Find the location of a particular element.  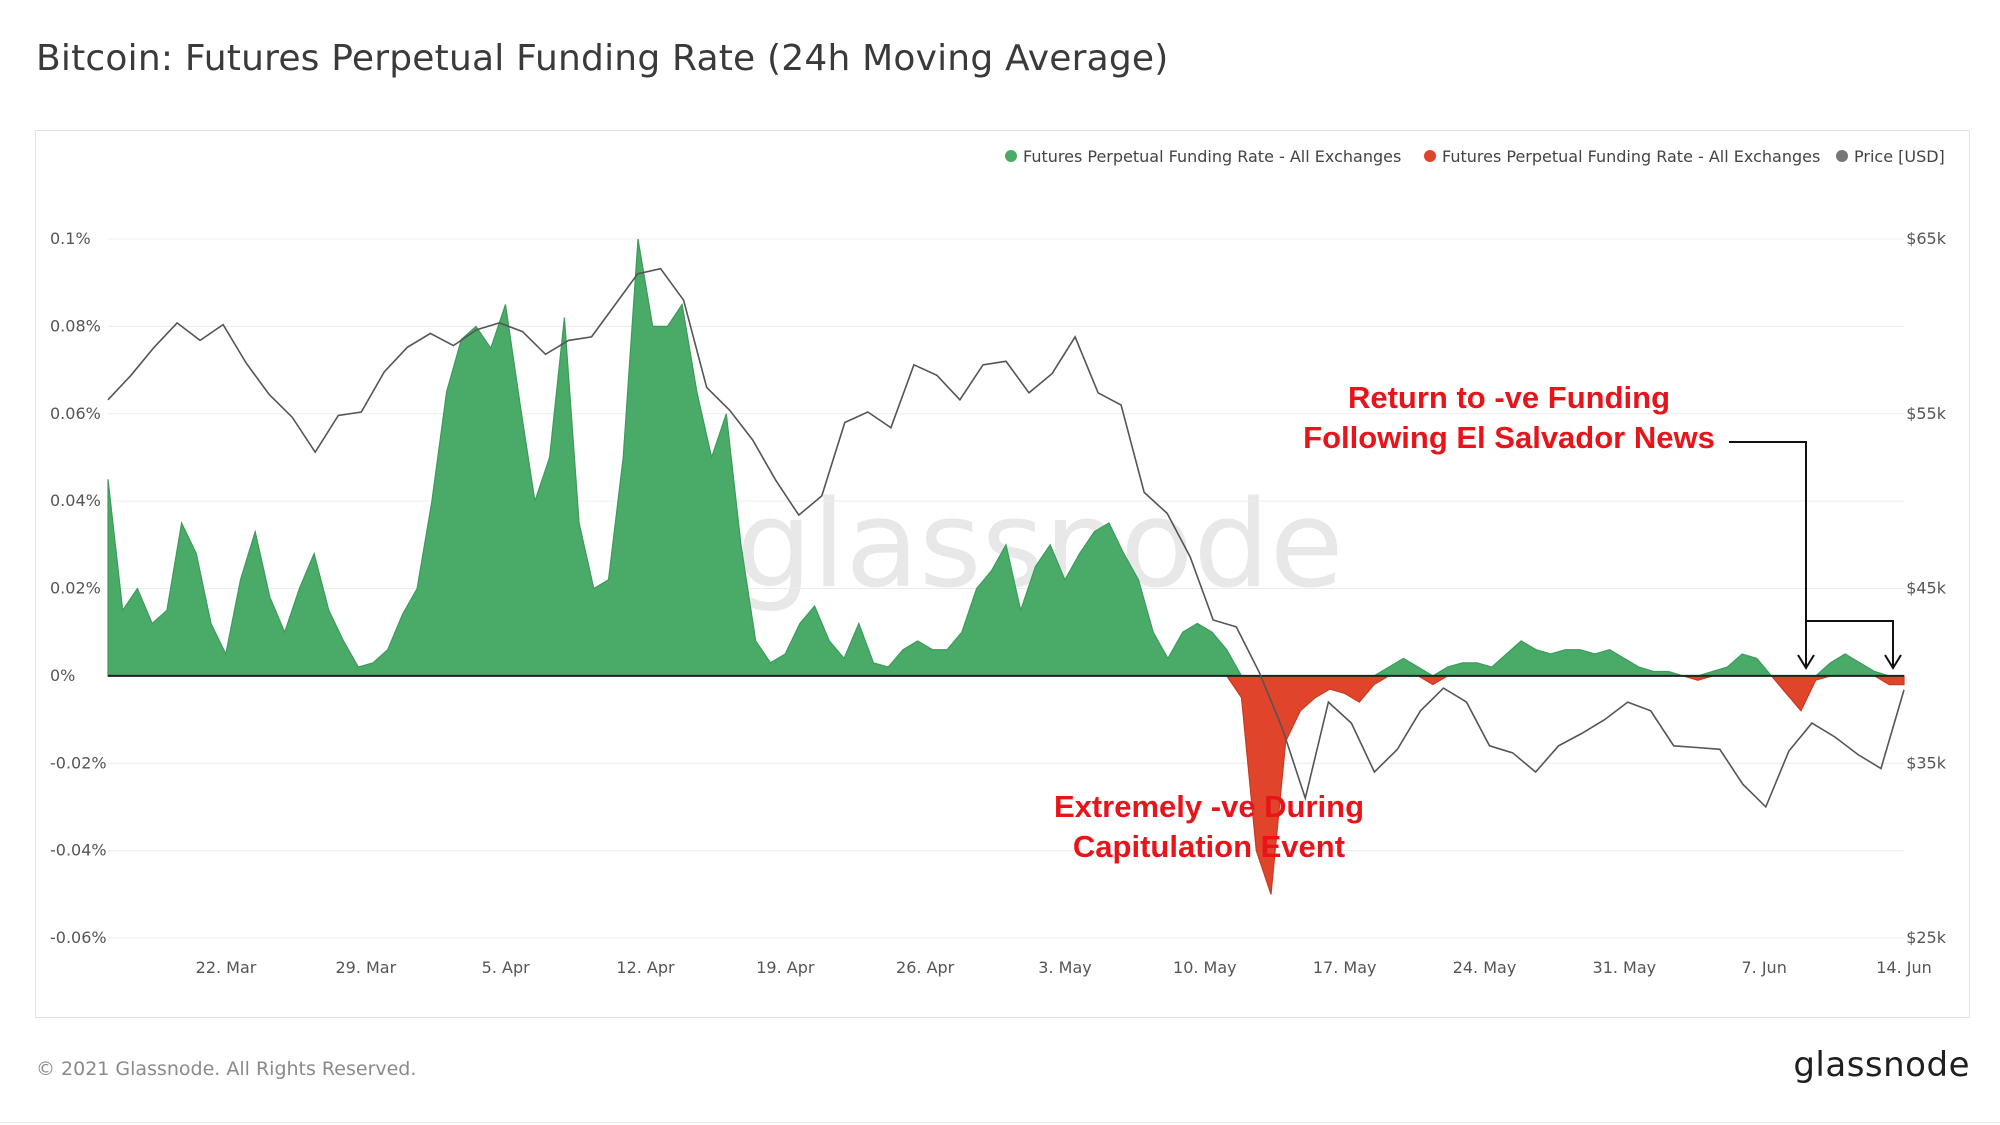

y-left-tick-label: 0.08% is located at coordinates (75, 325).